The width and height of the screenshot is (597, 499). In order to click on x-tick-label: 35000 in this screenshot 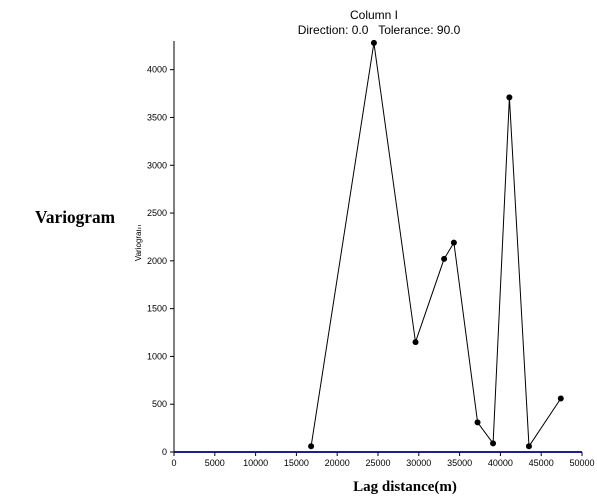, I will do `click(459, 463)`.